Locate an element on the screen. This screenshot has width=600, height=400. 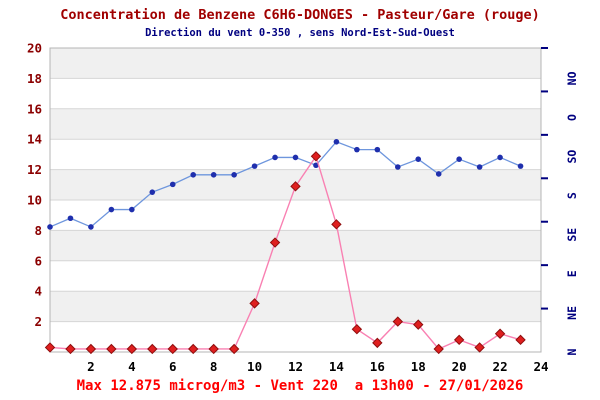
y-tick-label: 18 is located at coordinates (34, 78).